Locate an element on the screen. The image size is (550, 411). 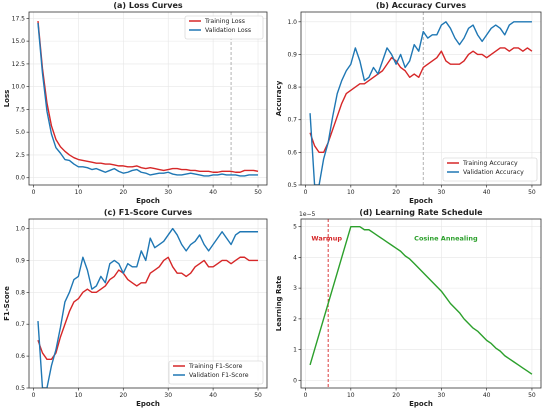
y-tick-label: 3 is located at coordinates (295, 288).